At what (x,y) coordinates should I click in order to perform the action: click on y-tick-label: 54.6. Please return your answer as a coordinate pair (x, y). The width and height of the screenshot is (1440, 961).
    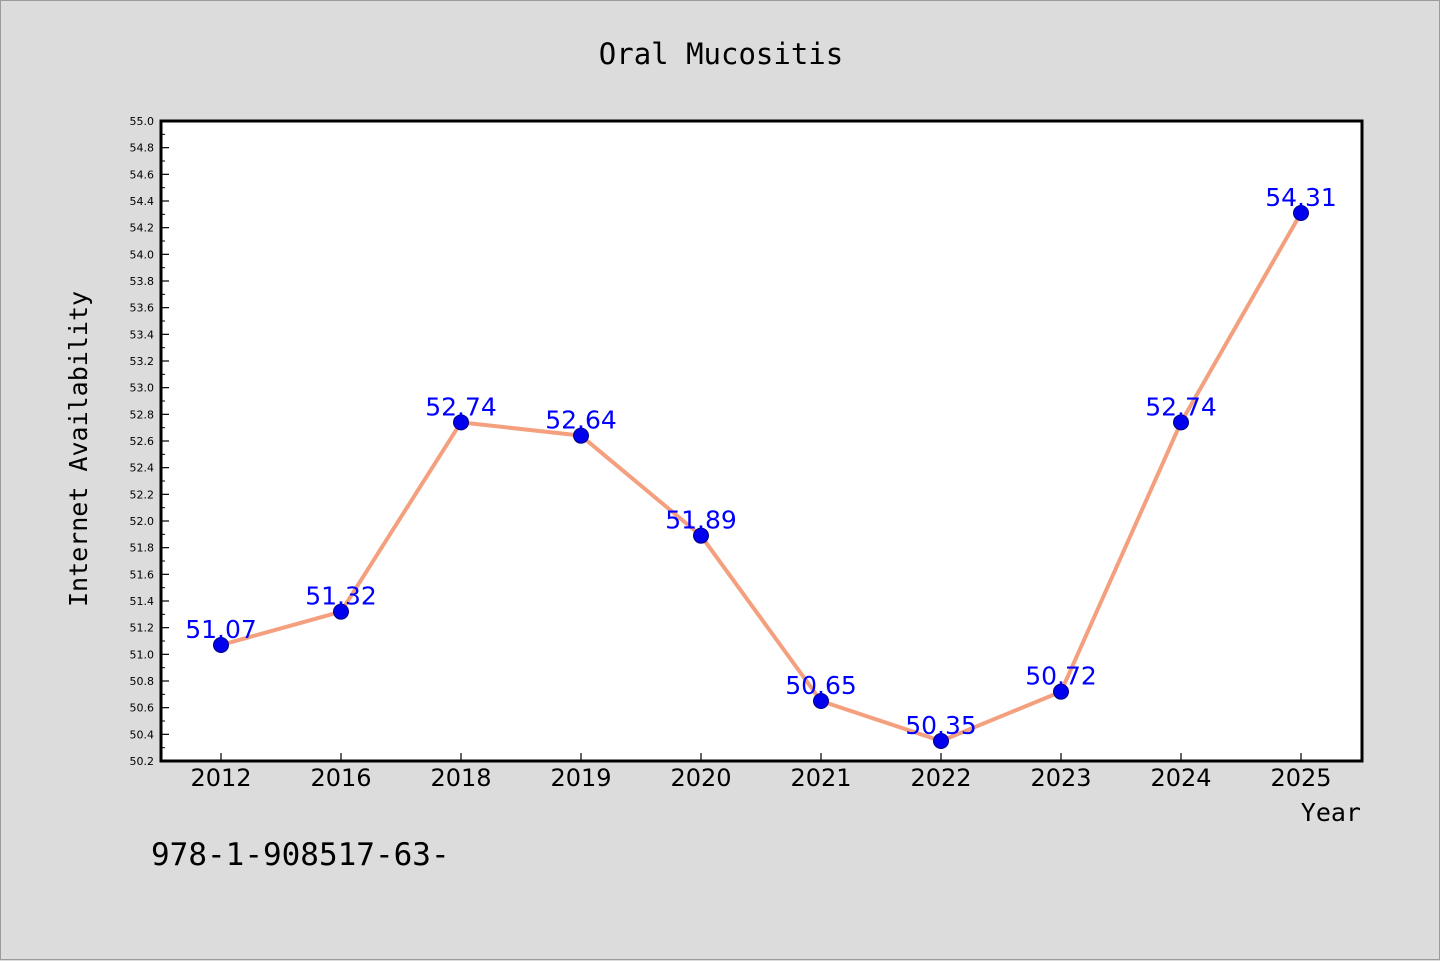
    Looking at the image, I should click on (142, 174).